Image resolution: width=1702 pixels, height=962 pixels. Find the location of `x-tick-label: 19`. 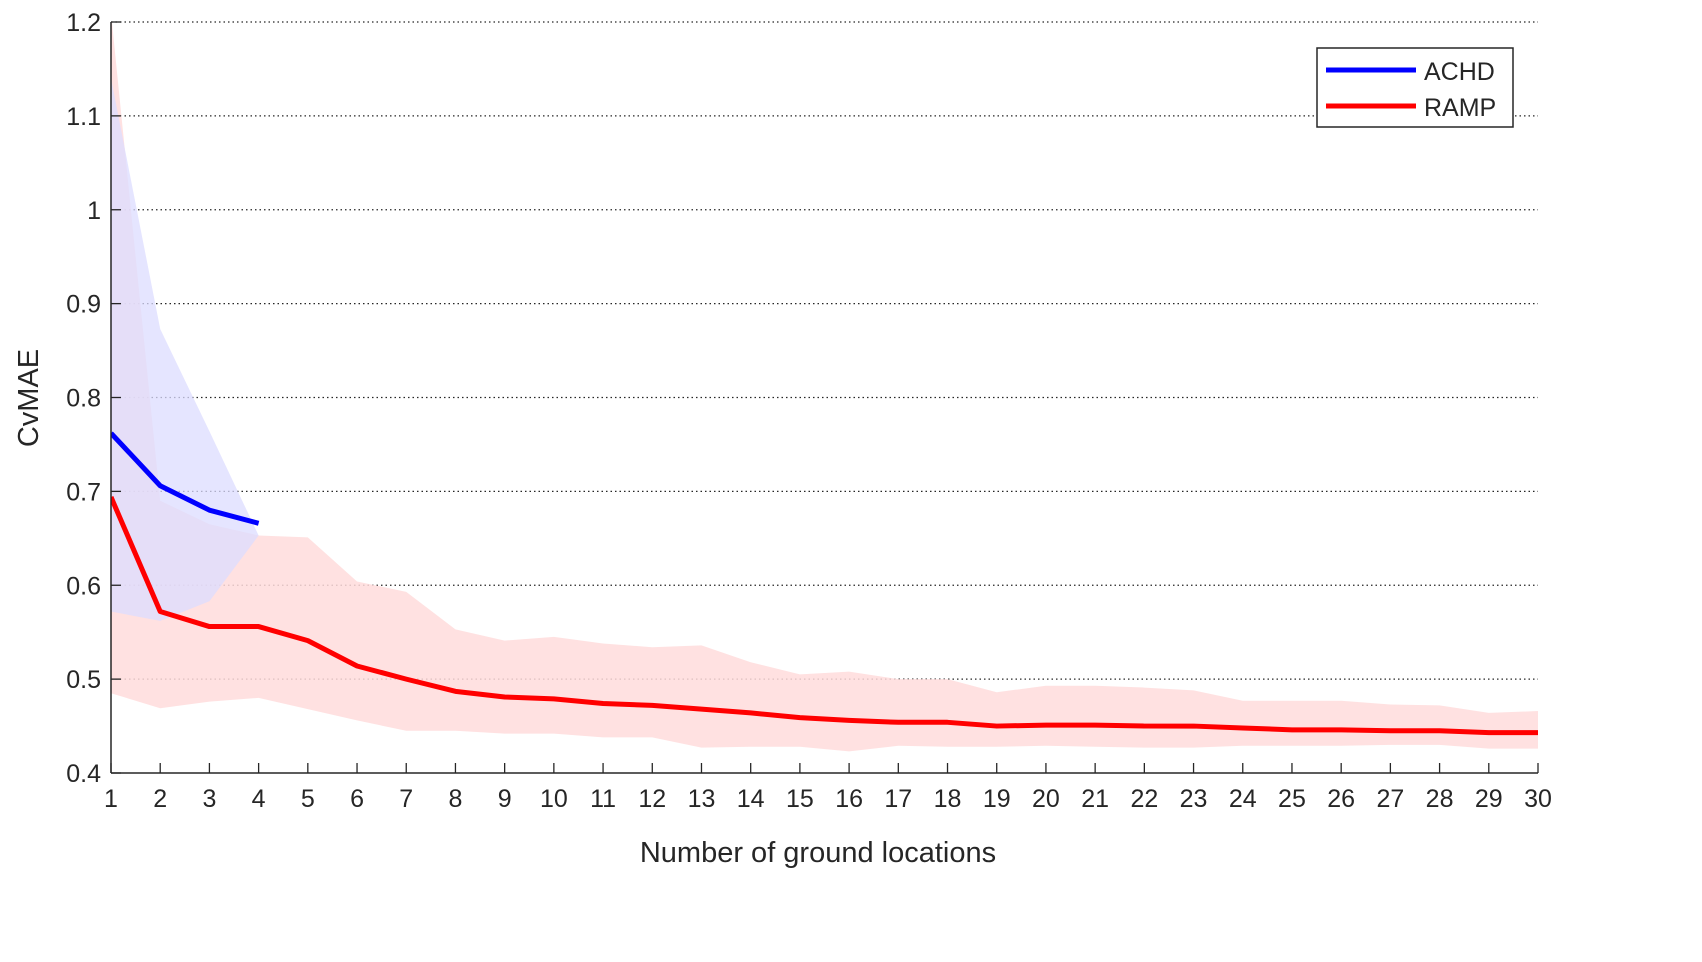

x-tick-label: 19 is located at coordinates (997, 799).